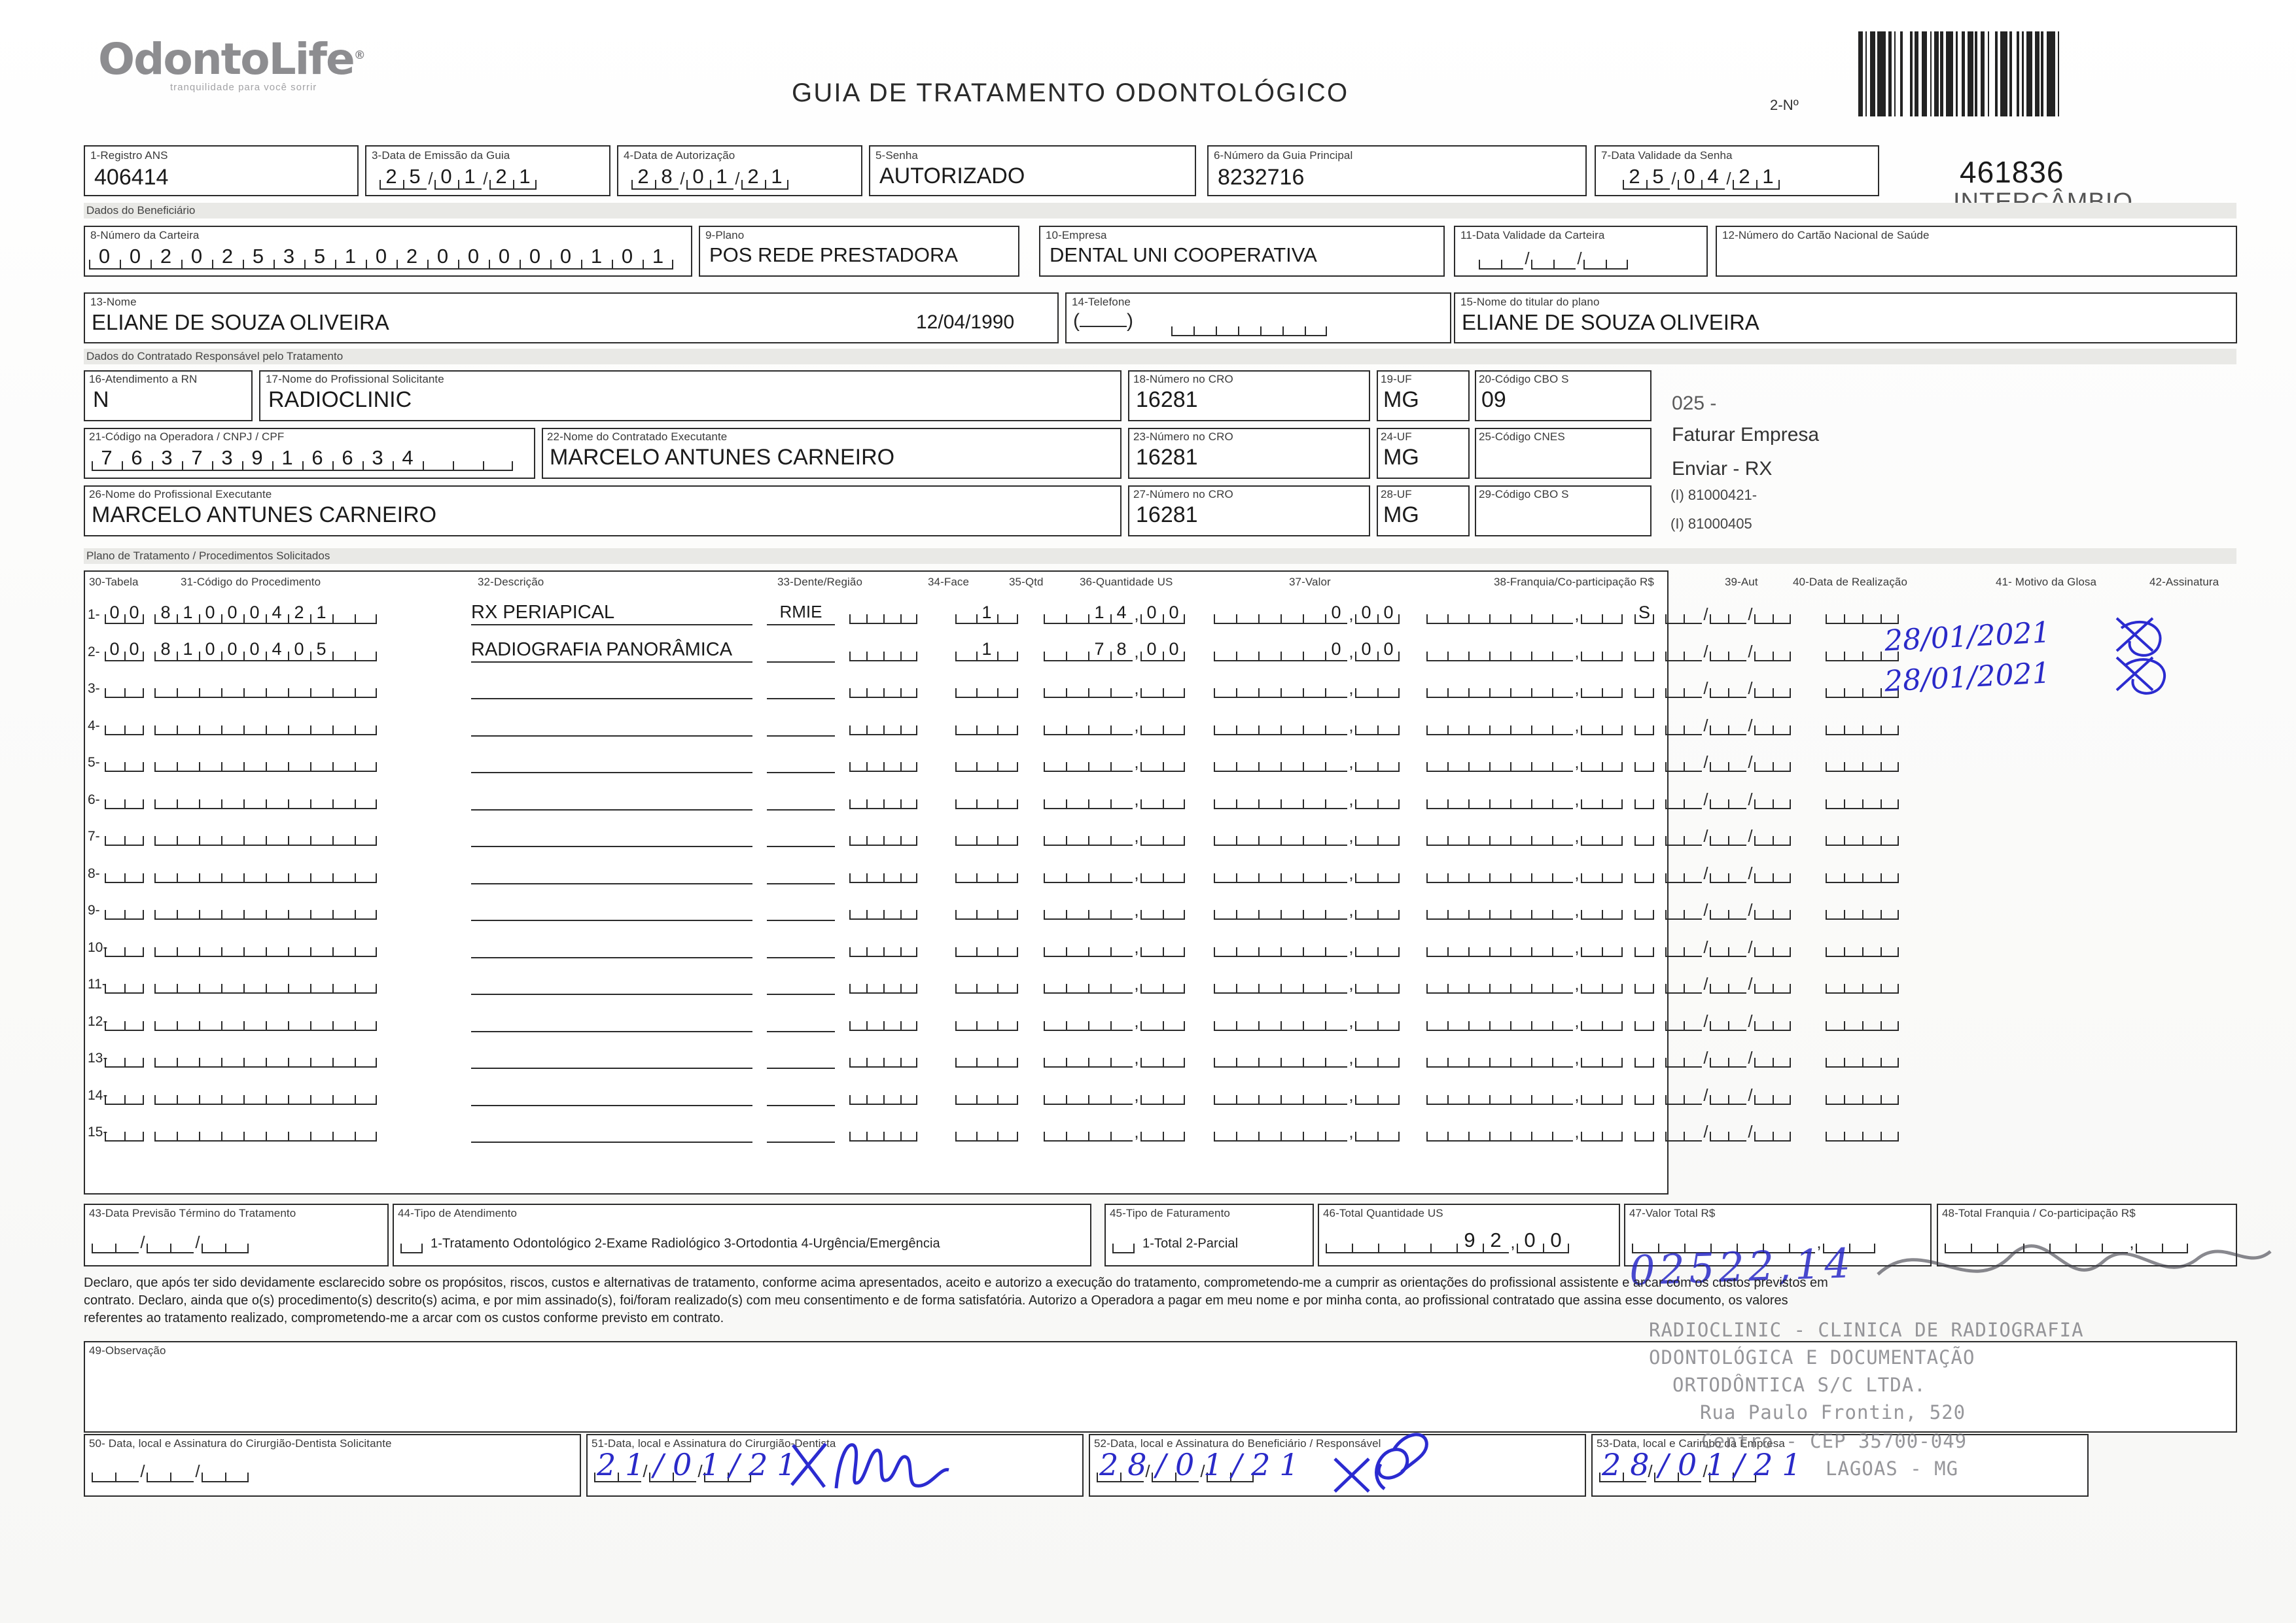  Describe the element at coordinates (611, 613) in the screenshot. I see `cell-descricao: RX PERIAPICAL` at that location.